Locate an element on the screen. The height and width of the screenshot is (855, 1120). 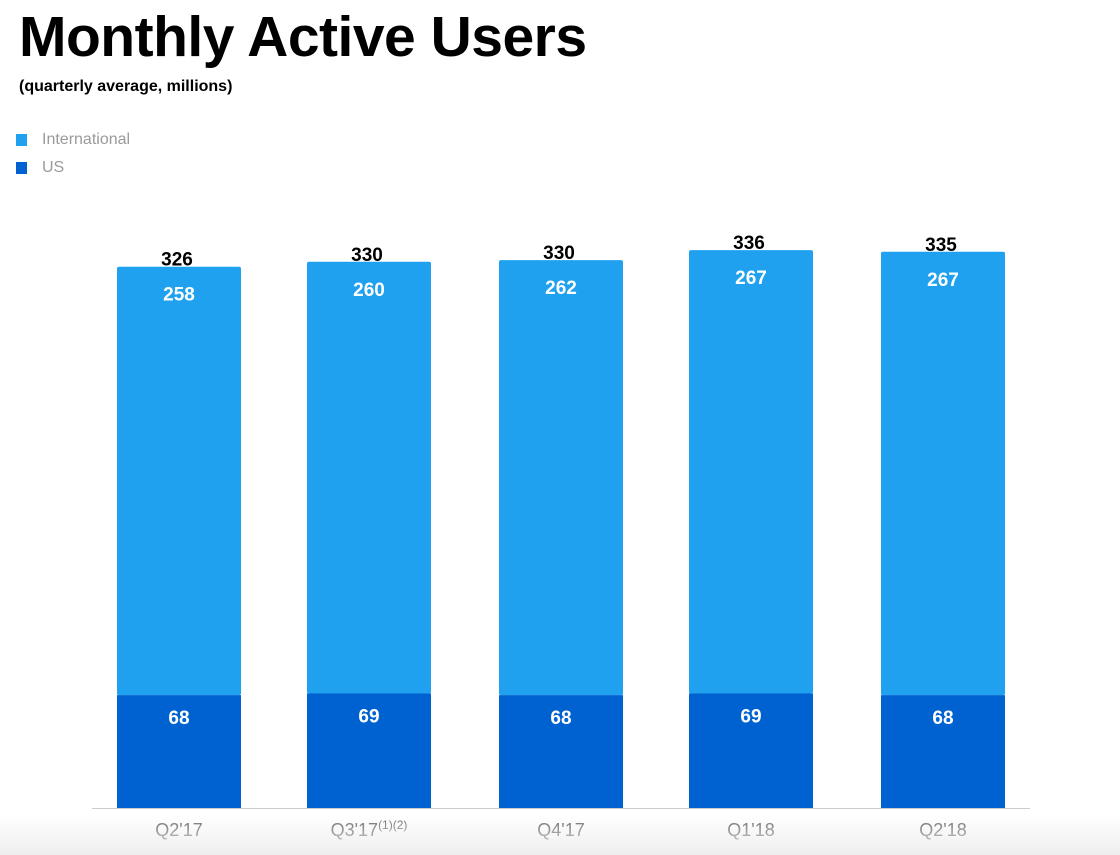
total-label-q2-17: 326 is located at coordinates (177, 260).